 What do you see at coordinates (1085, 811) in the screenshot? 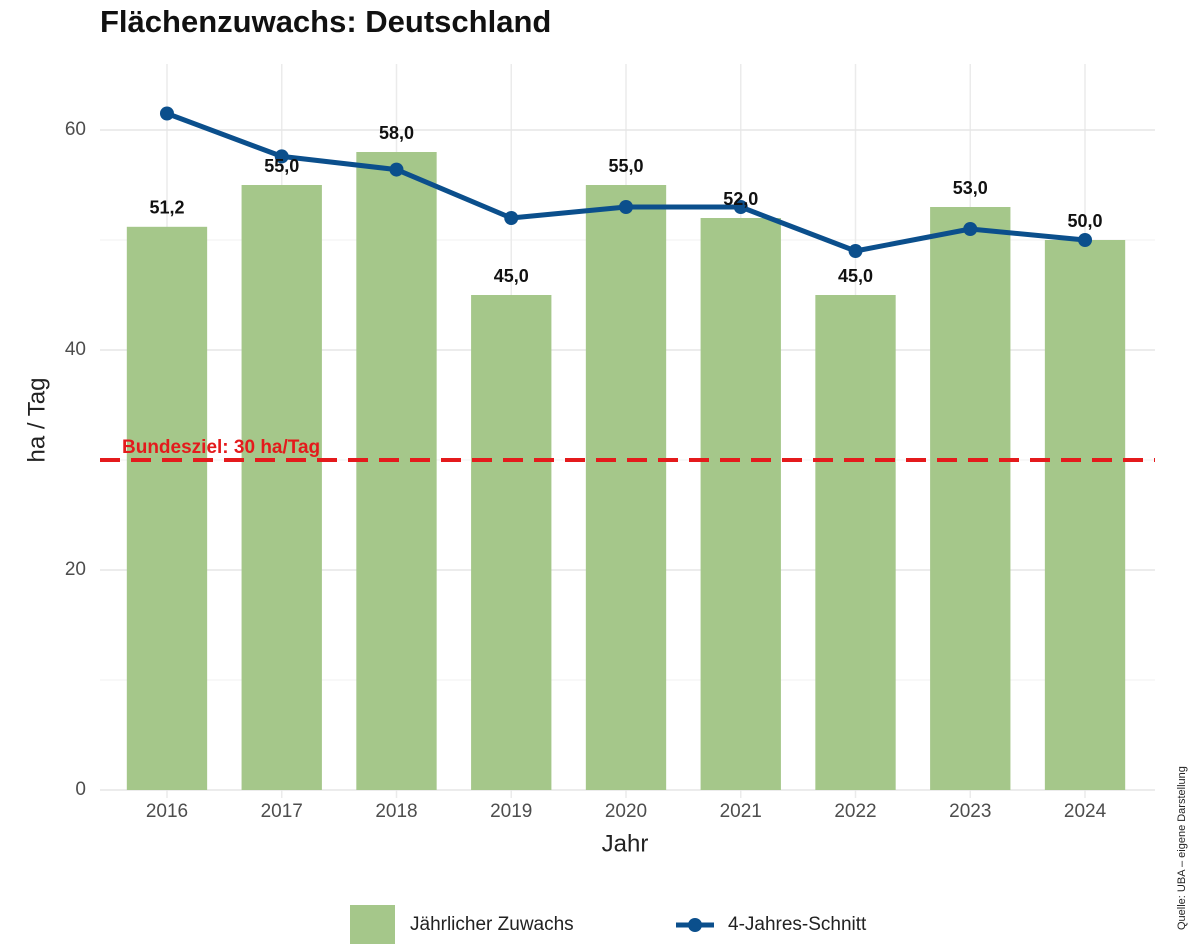
I see `x-tick-label: 2024` at bounding box center [1085, 811].